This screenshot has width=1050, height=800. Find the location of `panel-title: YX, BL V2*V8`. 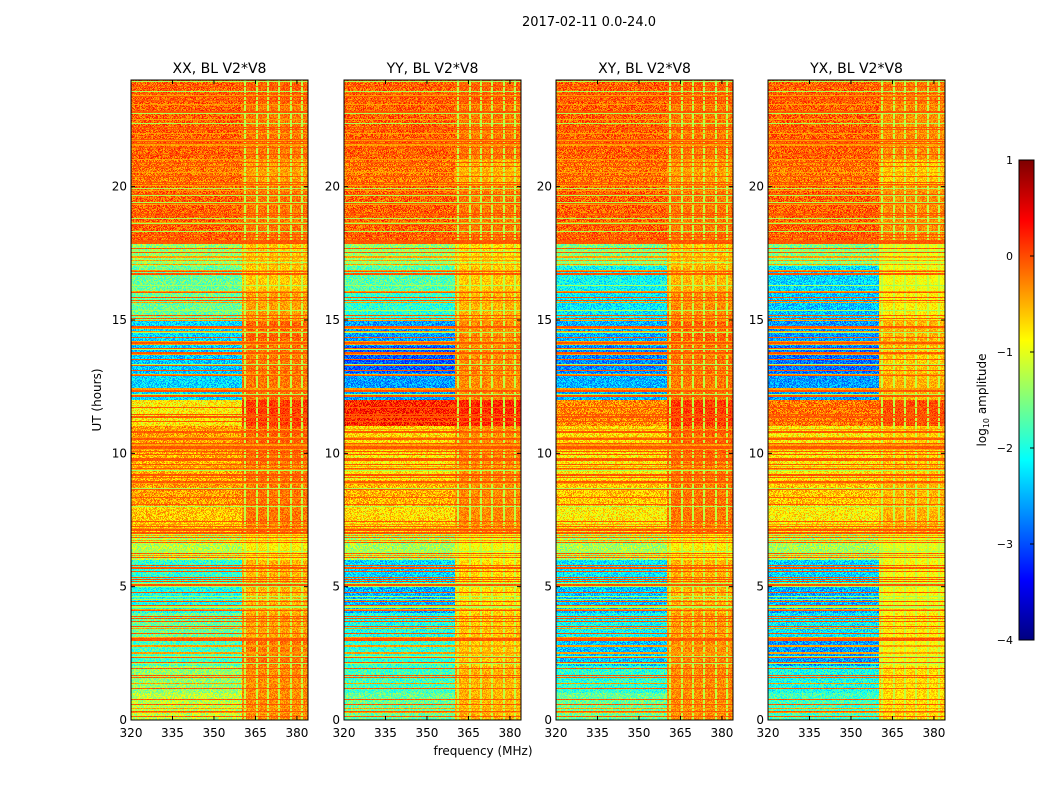

panel-title: YX, BL V2*V8 is located at coordinates (856, 69).